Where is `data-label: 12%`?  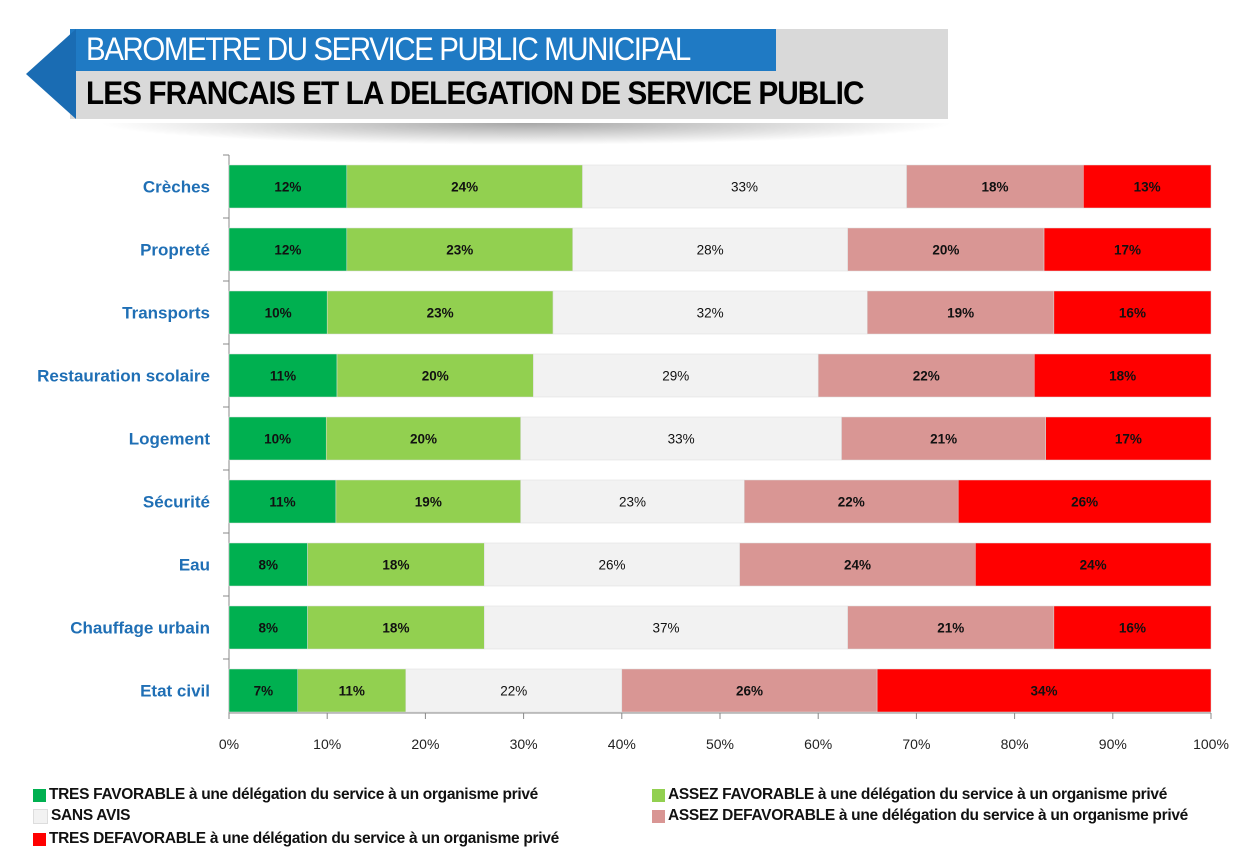
data-label: 12% is located at coordinates (287, 187).